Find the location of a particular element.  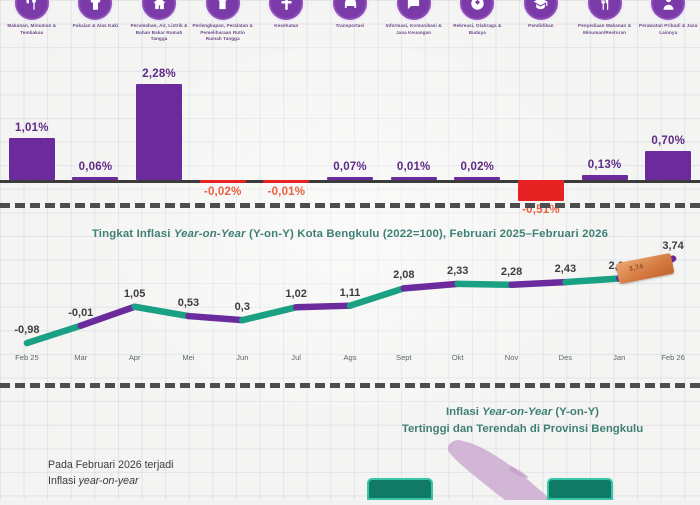

month-label-5: Jun is located at coordinates (242, 357).